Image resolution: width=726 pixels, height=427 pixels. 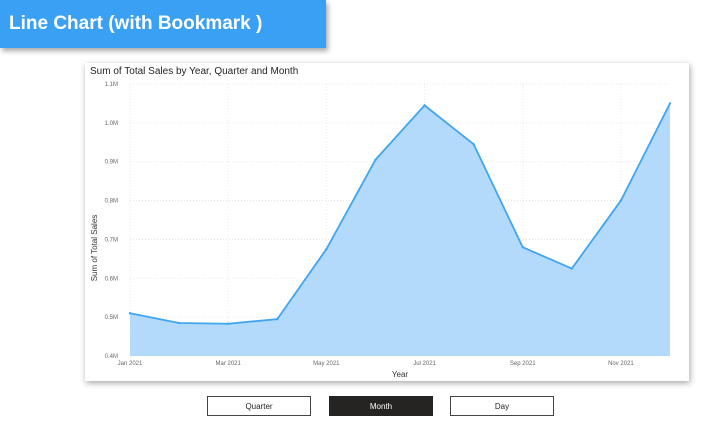 I want to click on y-tick-label: 0.9M, so click(x=111, y=163).